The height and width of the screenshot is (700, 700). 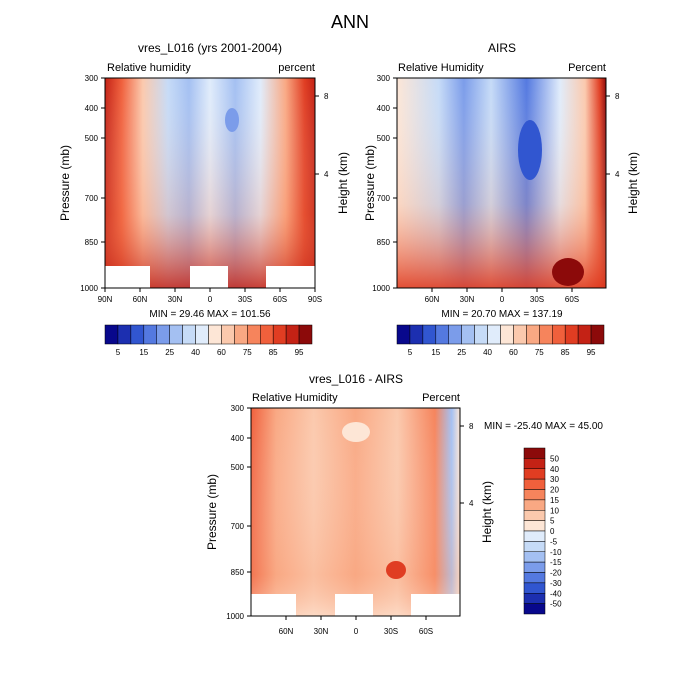 I want to click on panel-title: vres_L016 - AIRS, so click(x=356, y=379).